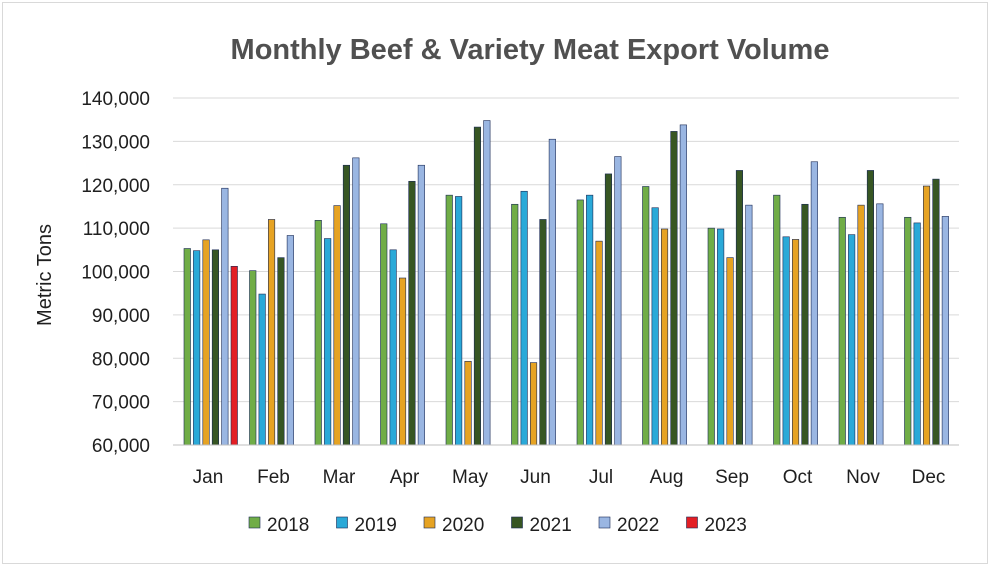 The image size is (990, 566). I want to click on bar-mar-2019, so click(328, 342).